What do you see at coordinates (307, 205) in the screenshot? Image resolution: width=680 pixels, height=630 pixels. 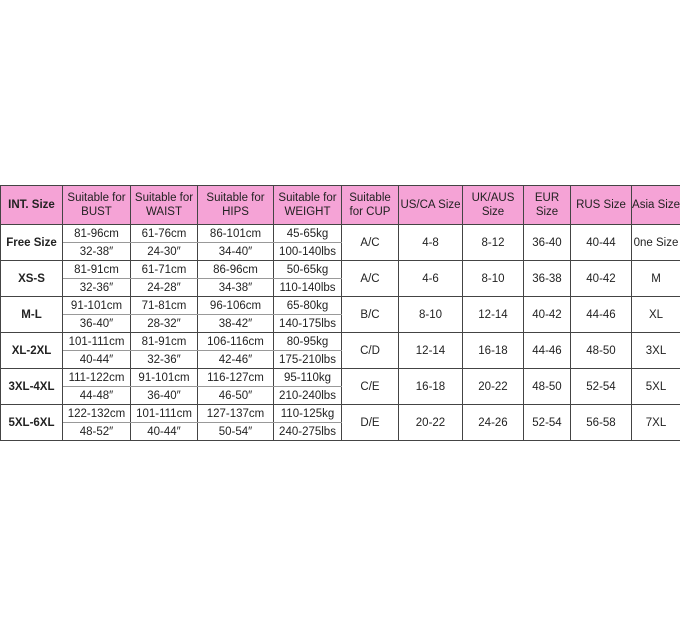 I see `header-weight: Suitable for WEIGHT` at bounding box center [307, 205].